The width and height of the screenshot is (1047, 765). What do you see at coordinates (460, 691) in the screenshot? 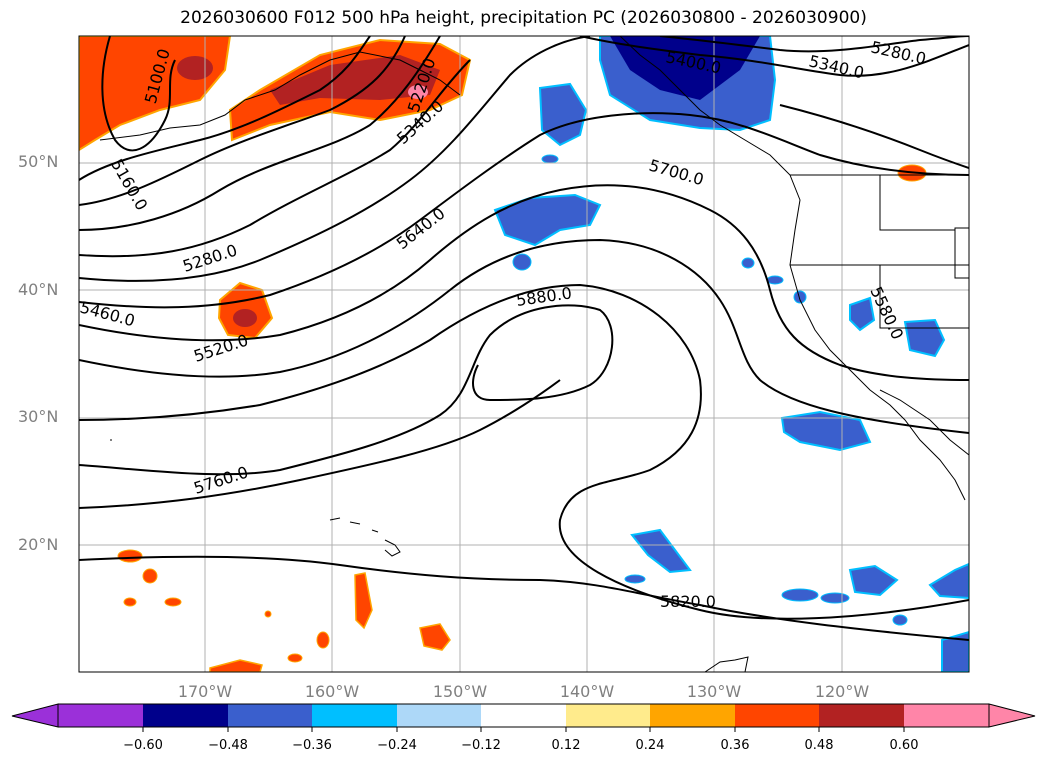
I see `lon-label-150w: 150°W` at bounding box center [460, 691].